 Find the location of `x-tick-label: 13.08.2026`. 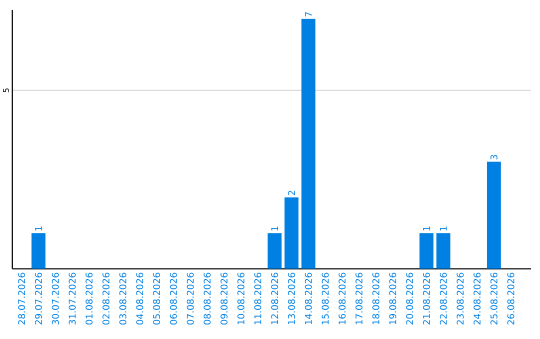

x-tick-label: 13.08.2026 is located at coordinates (292, 298).